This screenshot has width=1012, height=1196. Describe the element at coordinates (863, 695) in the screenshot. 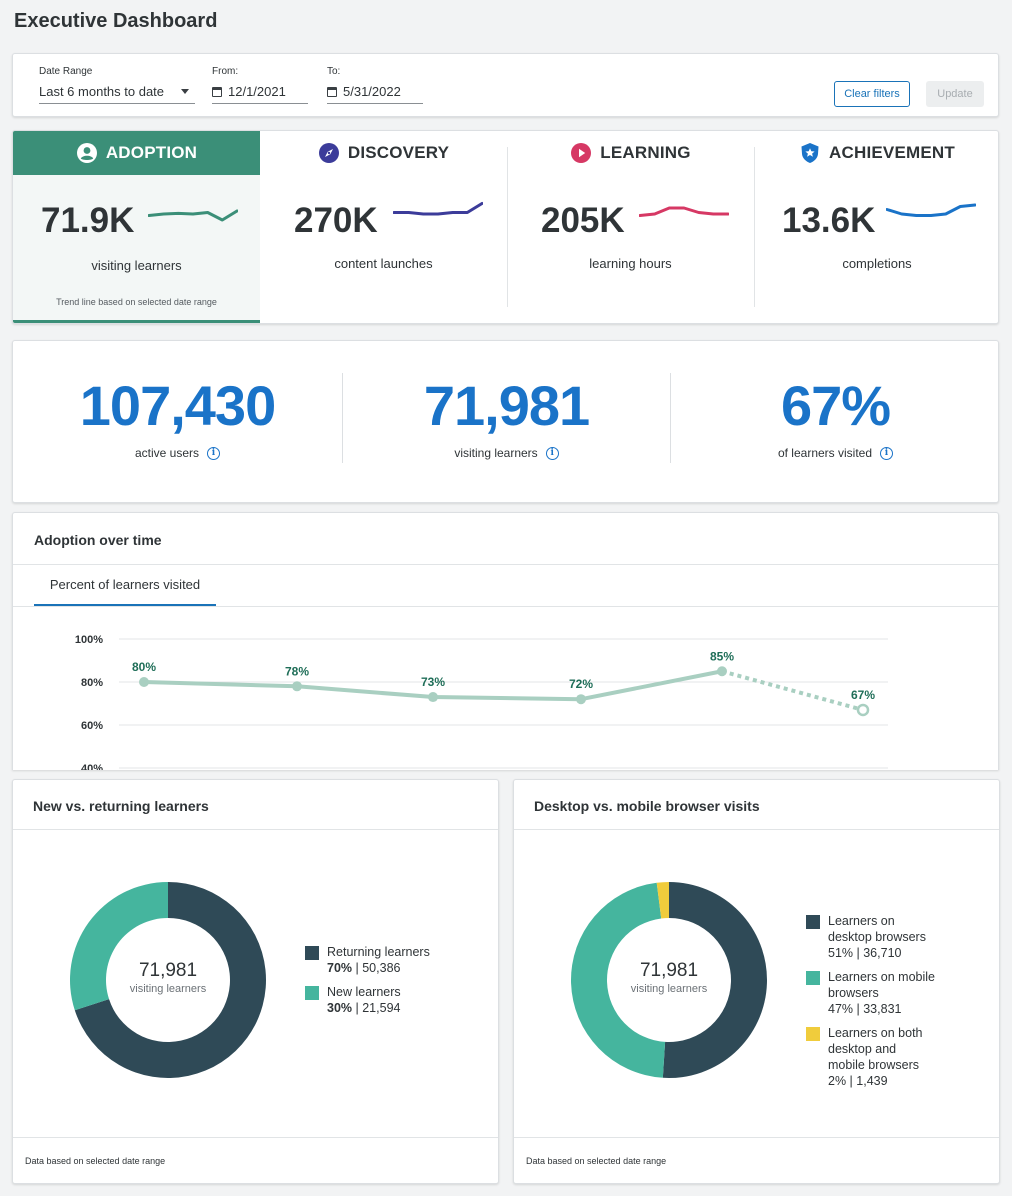

I see `data-label: 67%` at that location.